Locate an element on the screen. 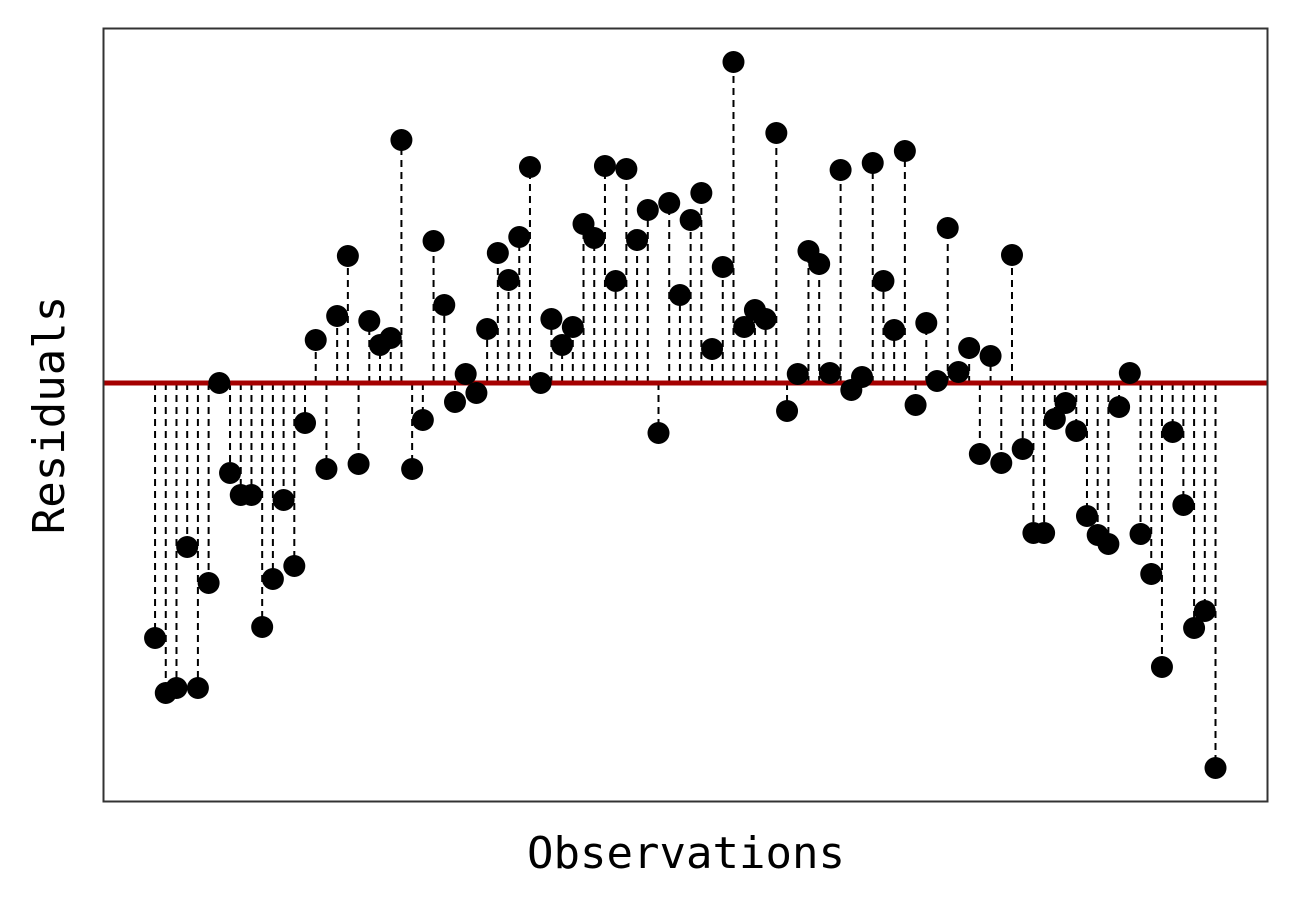 This screenshot has height=907, width=1296. y-axis-label: Residuals is located at coordinates (49, 415).